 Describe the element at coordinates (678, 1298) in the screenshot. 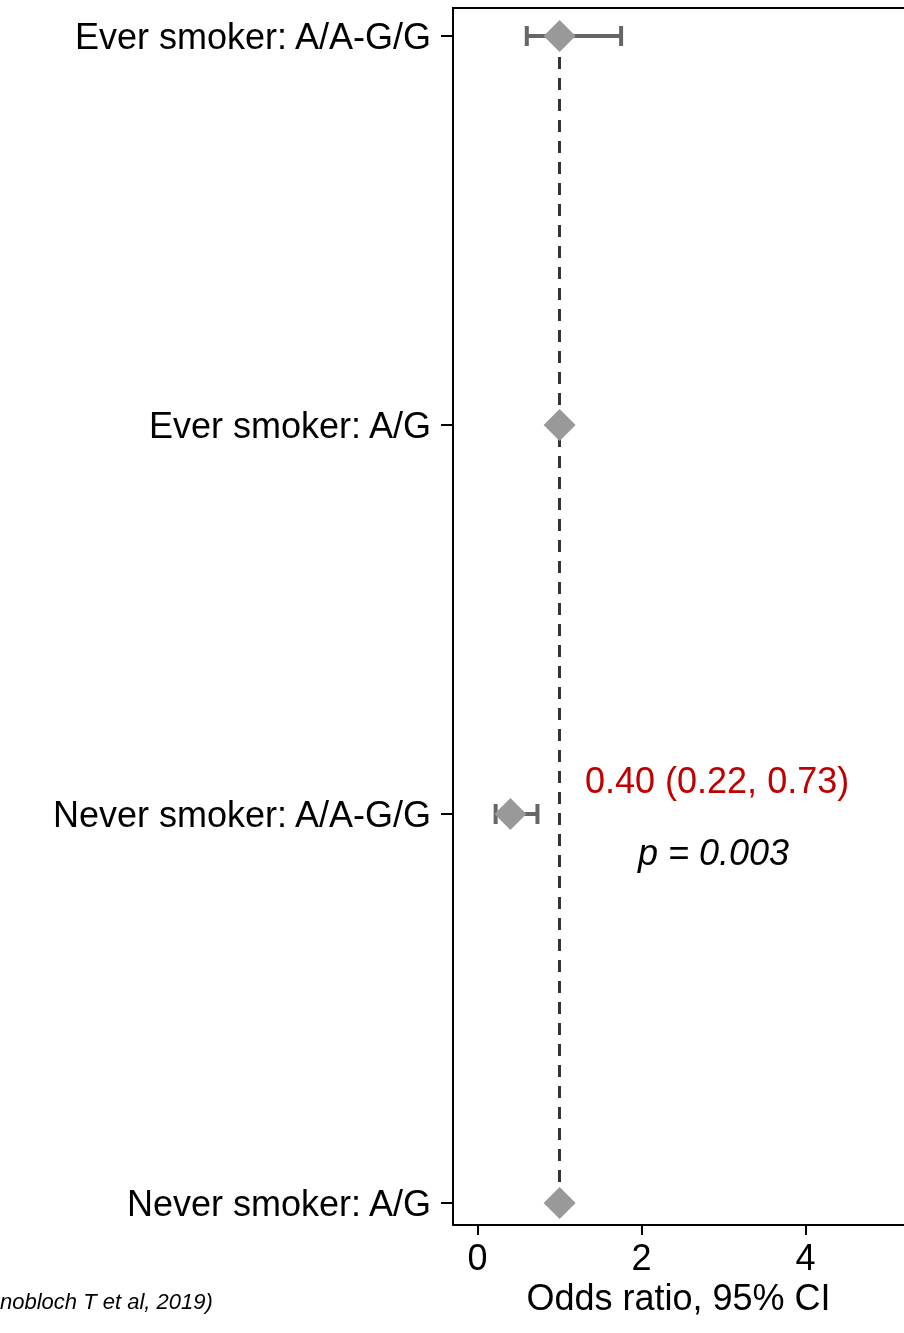

I see `x-axis-title: Odds ratio, 95% CI` at that location.